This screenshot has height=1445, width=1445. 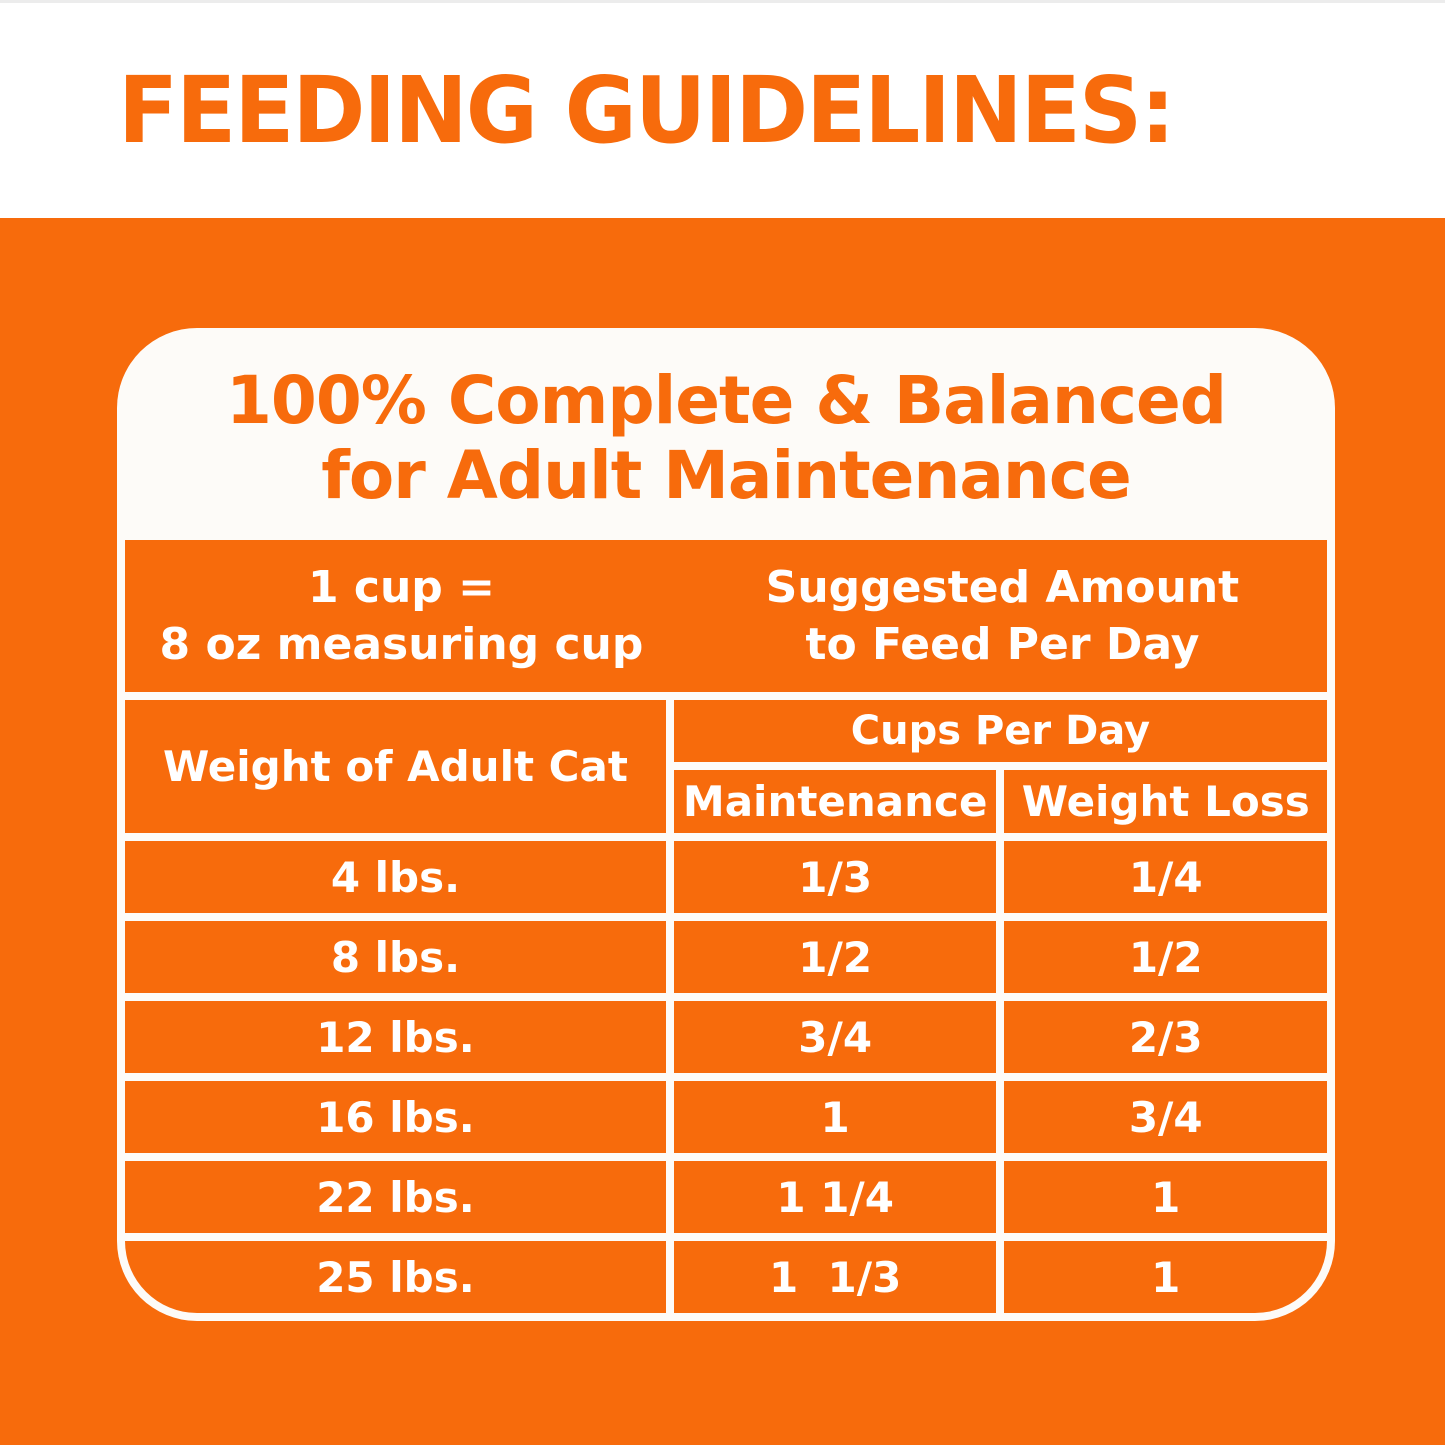 I want to click on maintenance-cell: 1/2, so click(x=835, y=957).